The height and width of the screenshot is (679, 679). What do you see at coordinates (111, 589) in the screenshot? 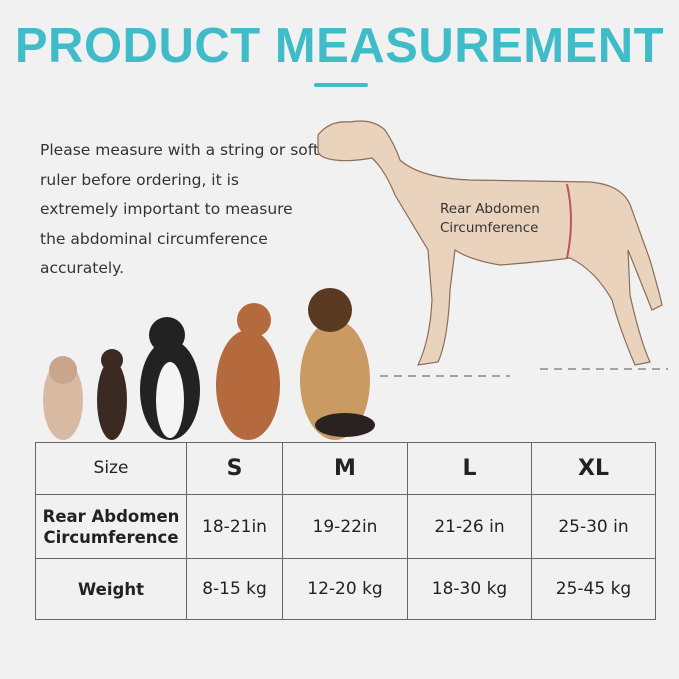
I see `row-label: Weight` at bounding box center [111, 589].